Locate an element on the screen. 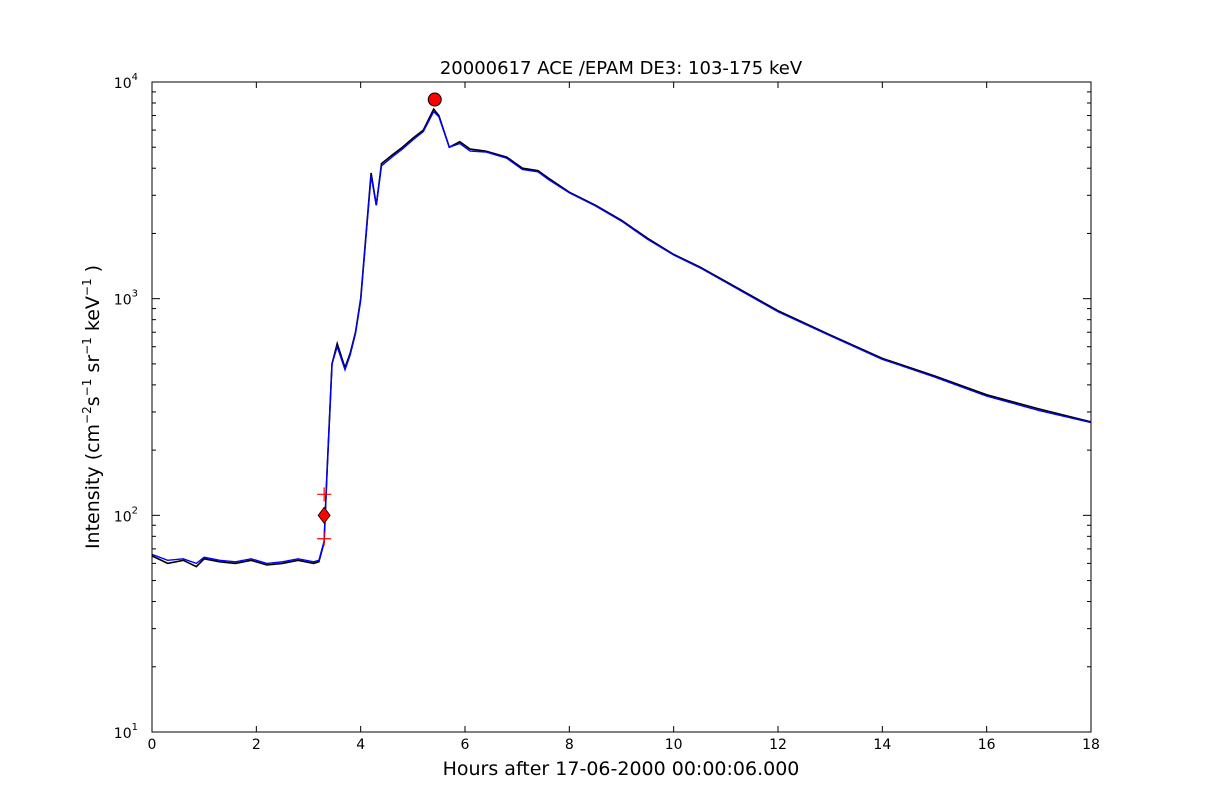 This screenshot has width=1212, height=812. x-tick-label: 16 is located at coordinates (987, 745).